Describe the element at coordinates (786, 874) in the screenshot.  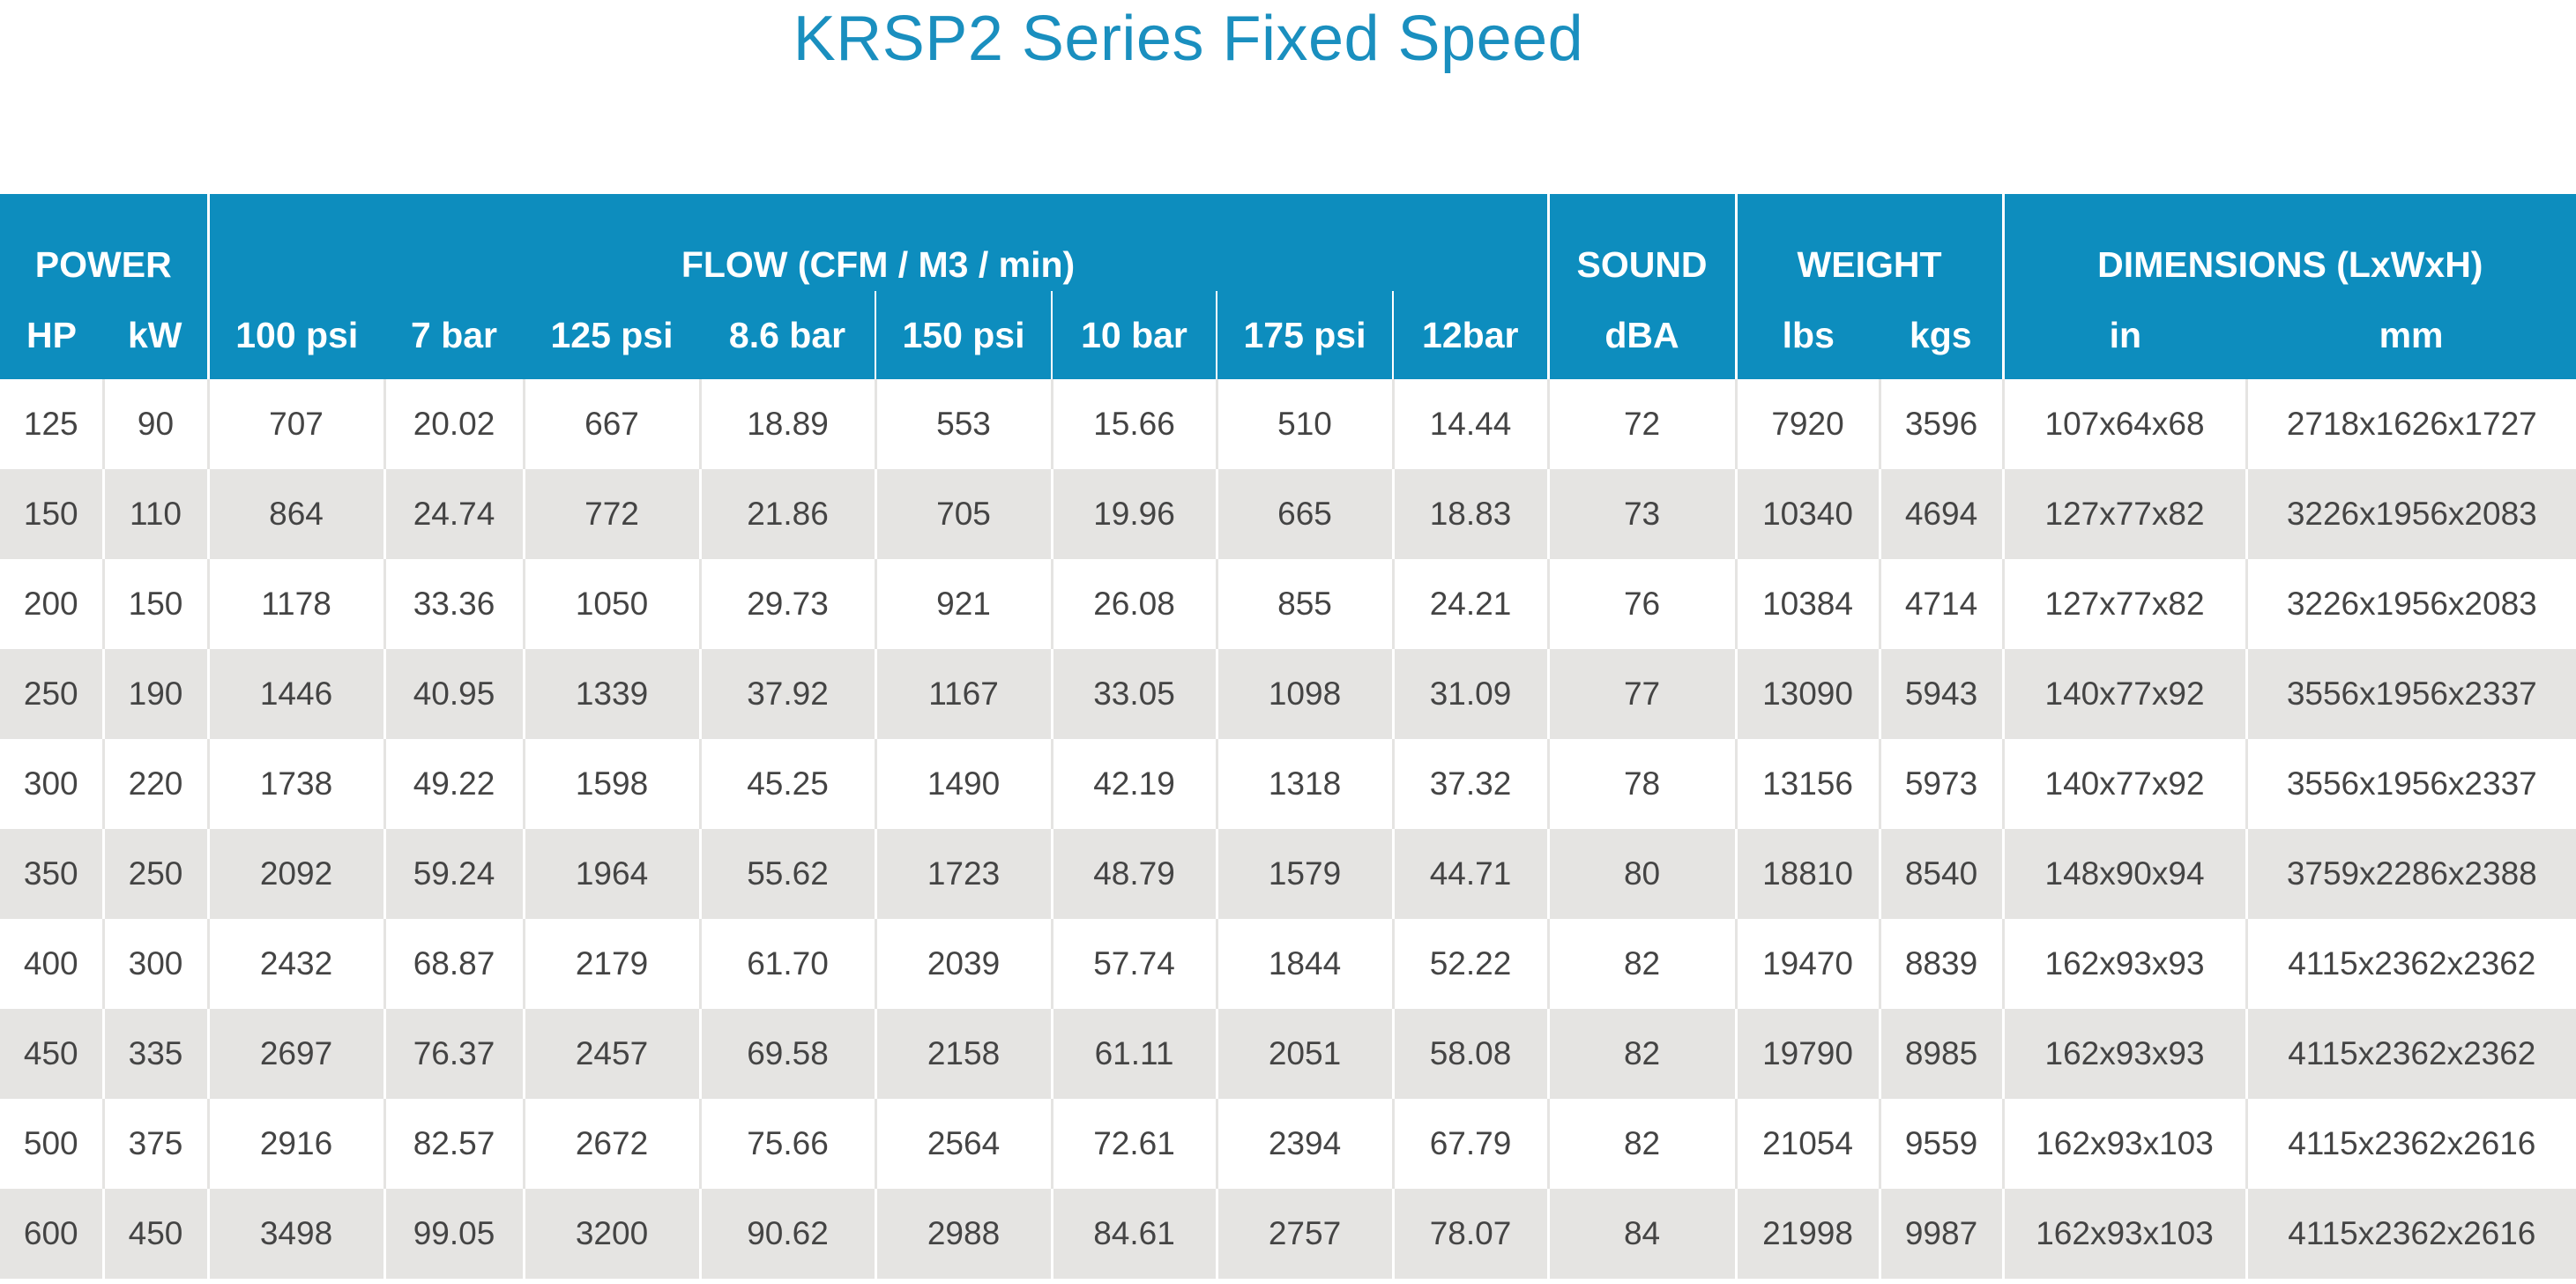
I see `cell-flow-8-6-bar: 55.62` at that location.